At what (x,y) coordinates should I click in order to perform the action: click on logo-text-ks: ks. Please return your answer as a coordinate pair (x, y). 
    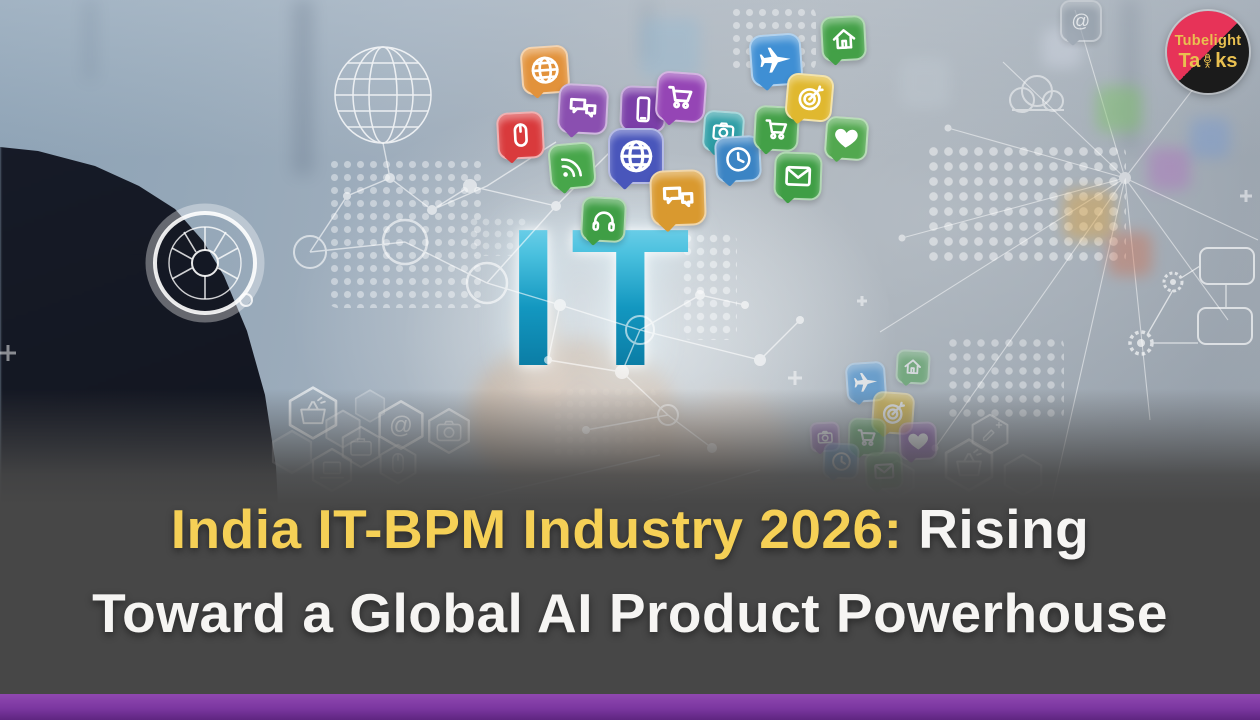
    Looking at the image, I should click on (1226, 61).